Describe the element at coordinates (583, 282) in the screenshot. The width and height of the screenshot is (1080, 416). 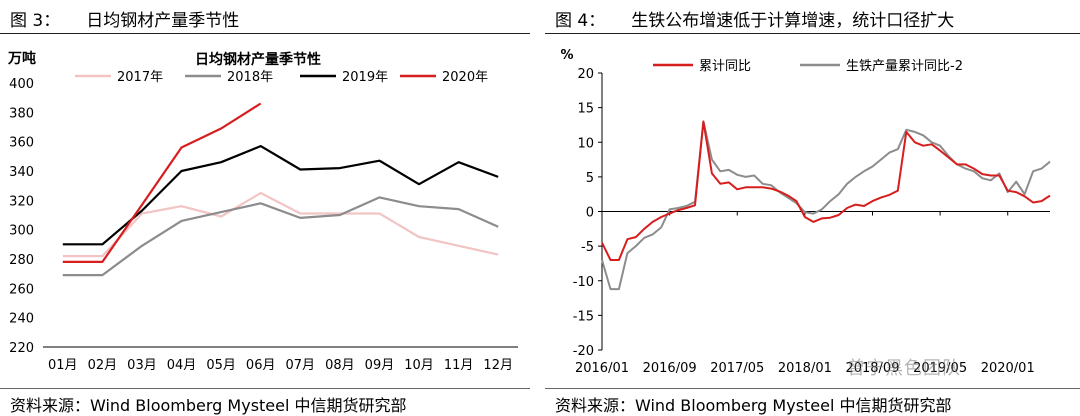
I see `y-tick-label: -10` at that location.